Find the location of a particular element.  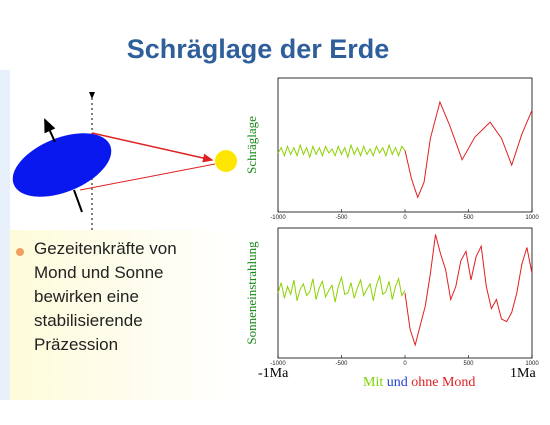

bullet-line: Mond und Sonne is located at coordinates (99, 272).